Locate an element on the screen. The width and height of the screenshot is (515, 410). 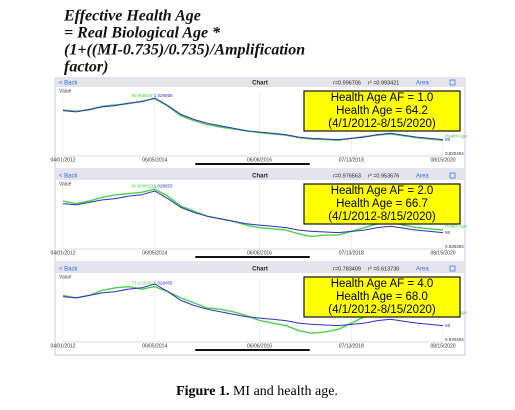
result-text: Health Age AF = 1.0 is located at coordinates (382, 98).